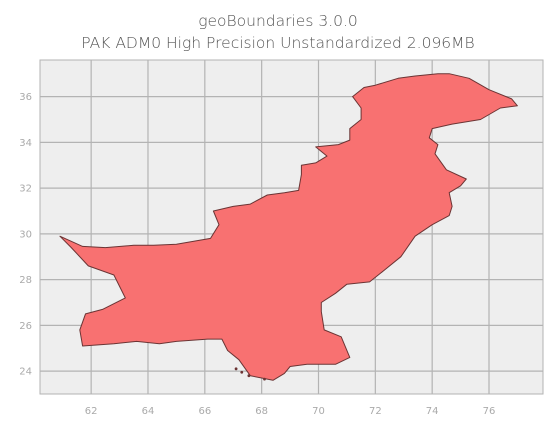  What do you see at coordinates (25, 143) in the screenshot?
I see `y-tick-34: 34` at bounding box center [25, 143].